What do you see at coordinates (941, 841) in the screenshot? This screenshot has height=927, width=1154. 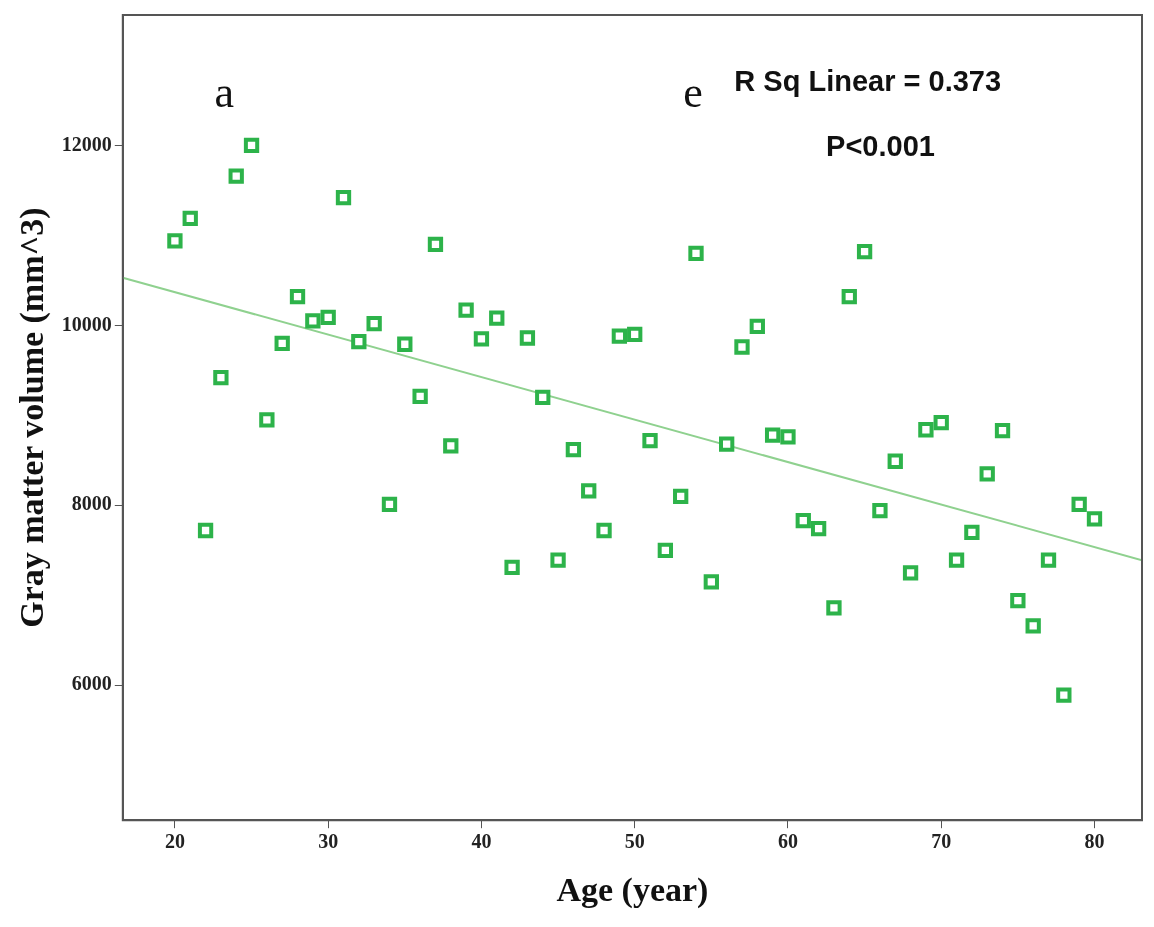 I see `x-tick-label: 70` at bounding box center [941, 841].